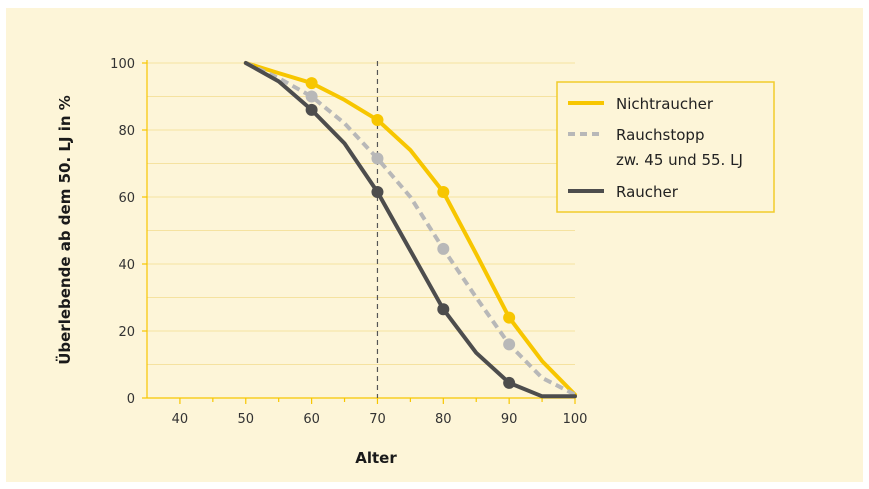  What do you see at coordinates (665, 104) in the screenshot?
I see `legend-label-nichtraucher: Nichtraucher` at bounding box center [665, 104].